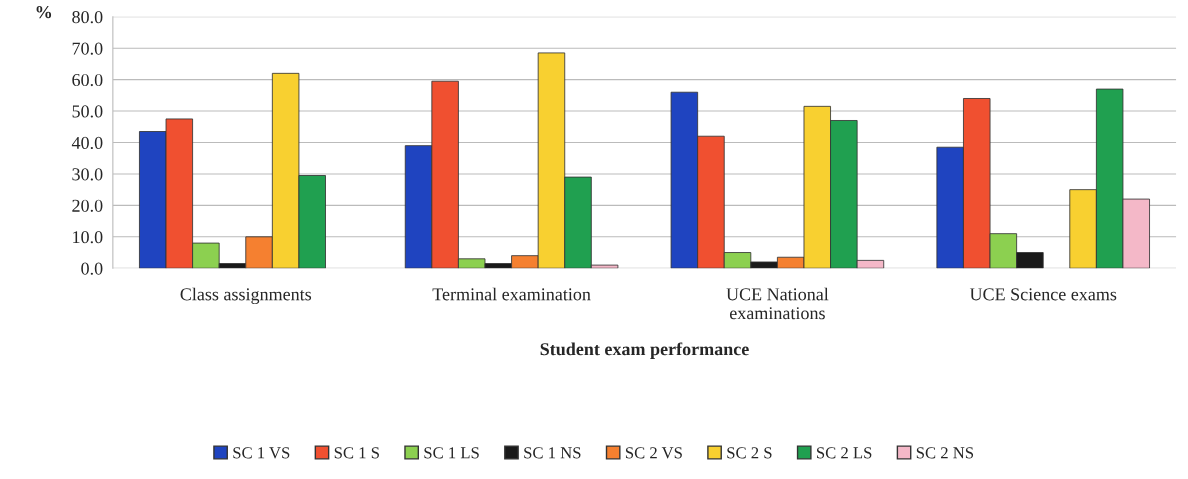  I want to click on legend-label: SC 2 VS, so click(653, 453).